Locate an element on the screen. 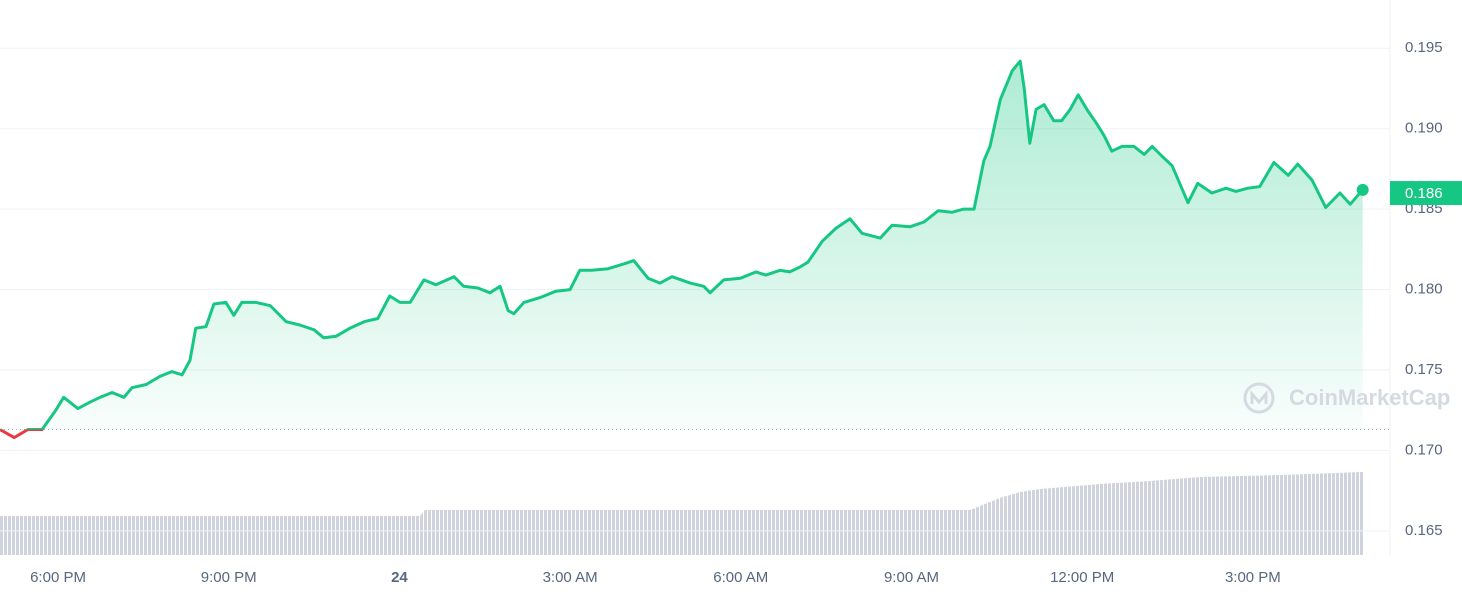 This screenshot has height=594, width=1462. x-tick-label: 6:00 PM is located at coordinates (58, 577).